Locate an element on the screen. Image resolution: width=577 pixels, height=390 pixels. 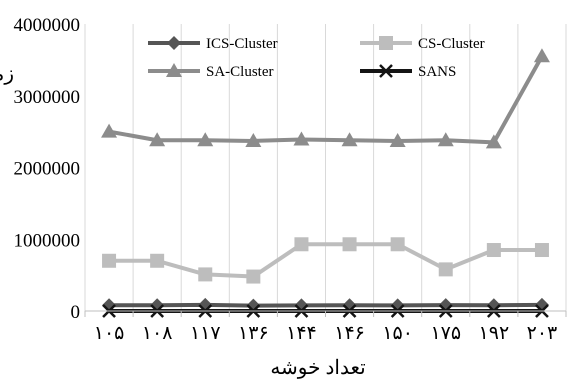
y-axis-title: زمان اجرا is located at coordinates (7, 74).